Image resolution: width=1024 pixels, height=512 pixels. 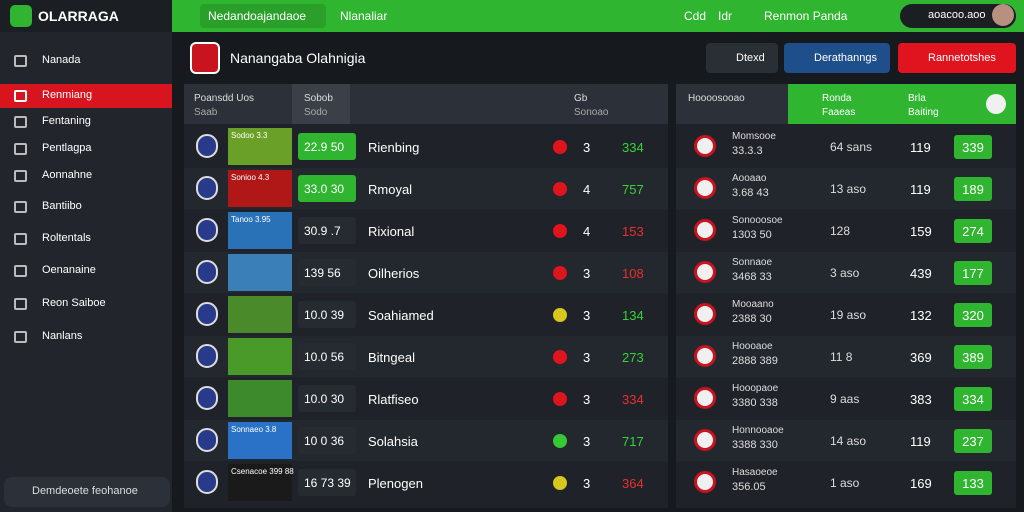 What do you see at coordinates (61, 60) in the screenshot?
I see `sidebar-item: Nanada` at bounding box center [61, 60].